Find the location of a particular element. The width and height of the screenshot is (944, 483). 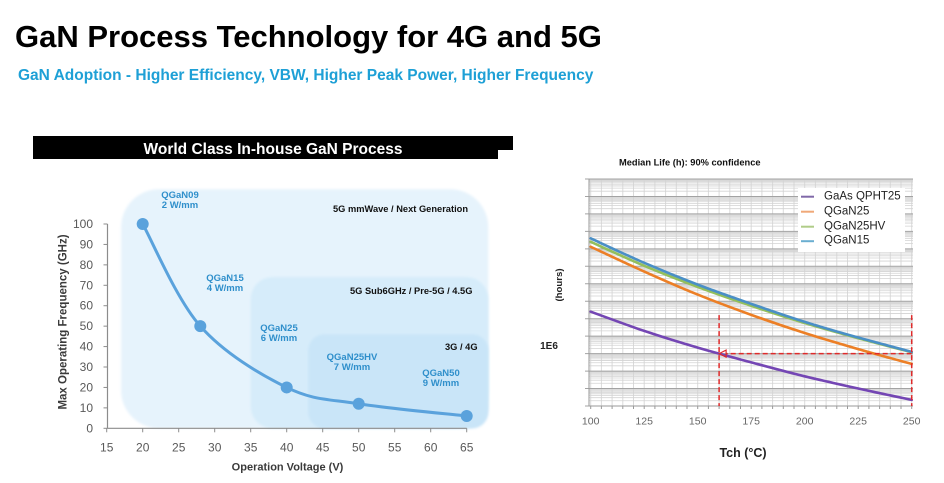

median-life-chart-title: Median Life (h): 90% confidence is located at coordinates (690, 162).